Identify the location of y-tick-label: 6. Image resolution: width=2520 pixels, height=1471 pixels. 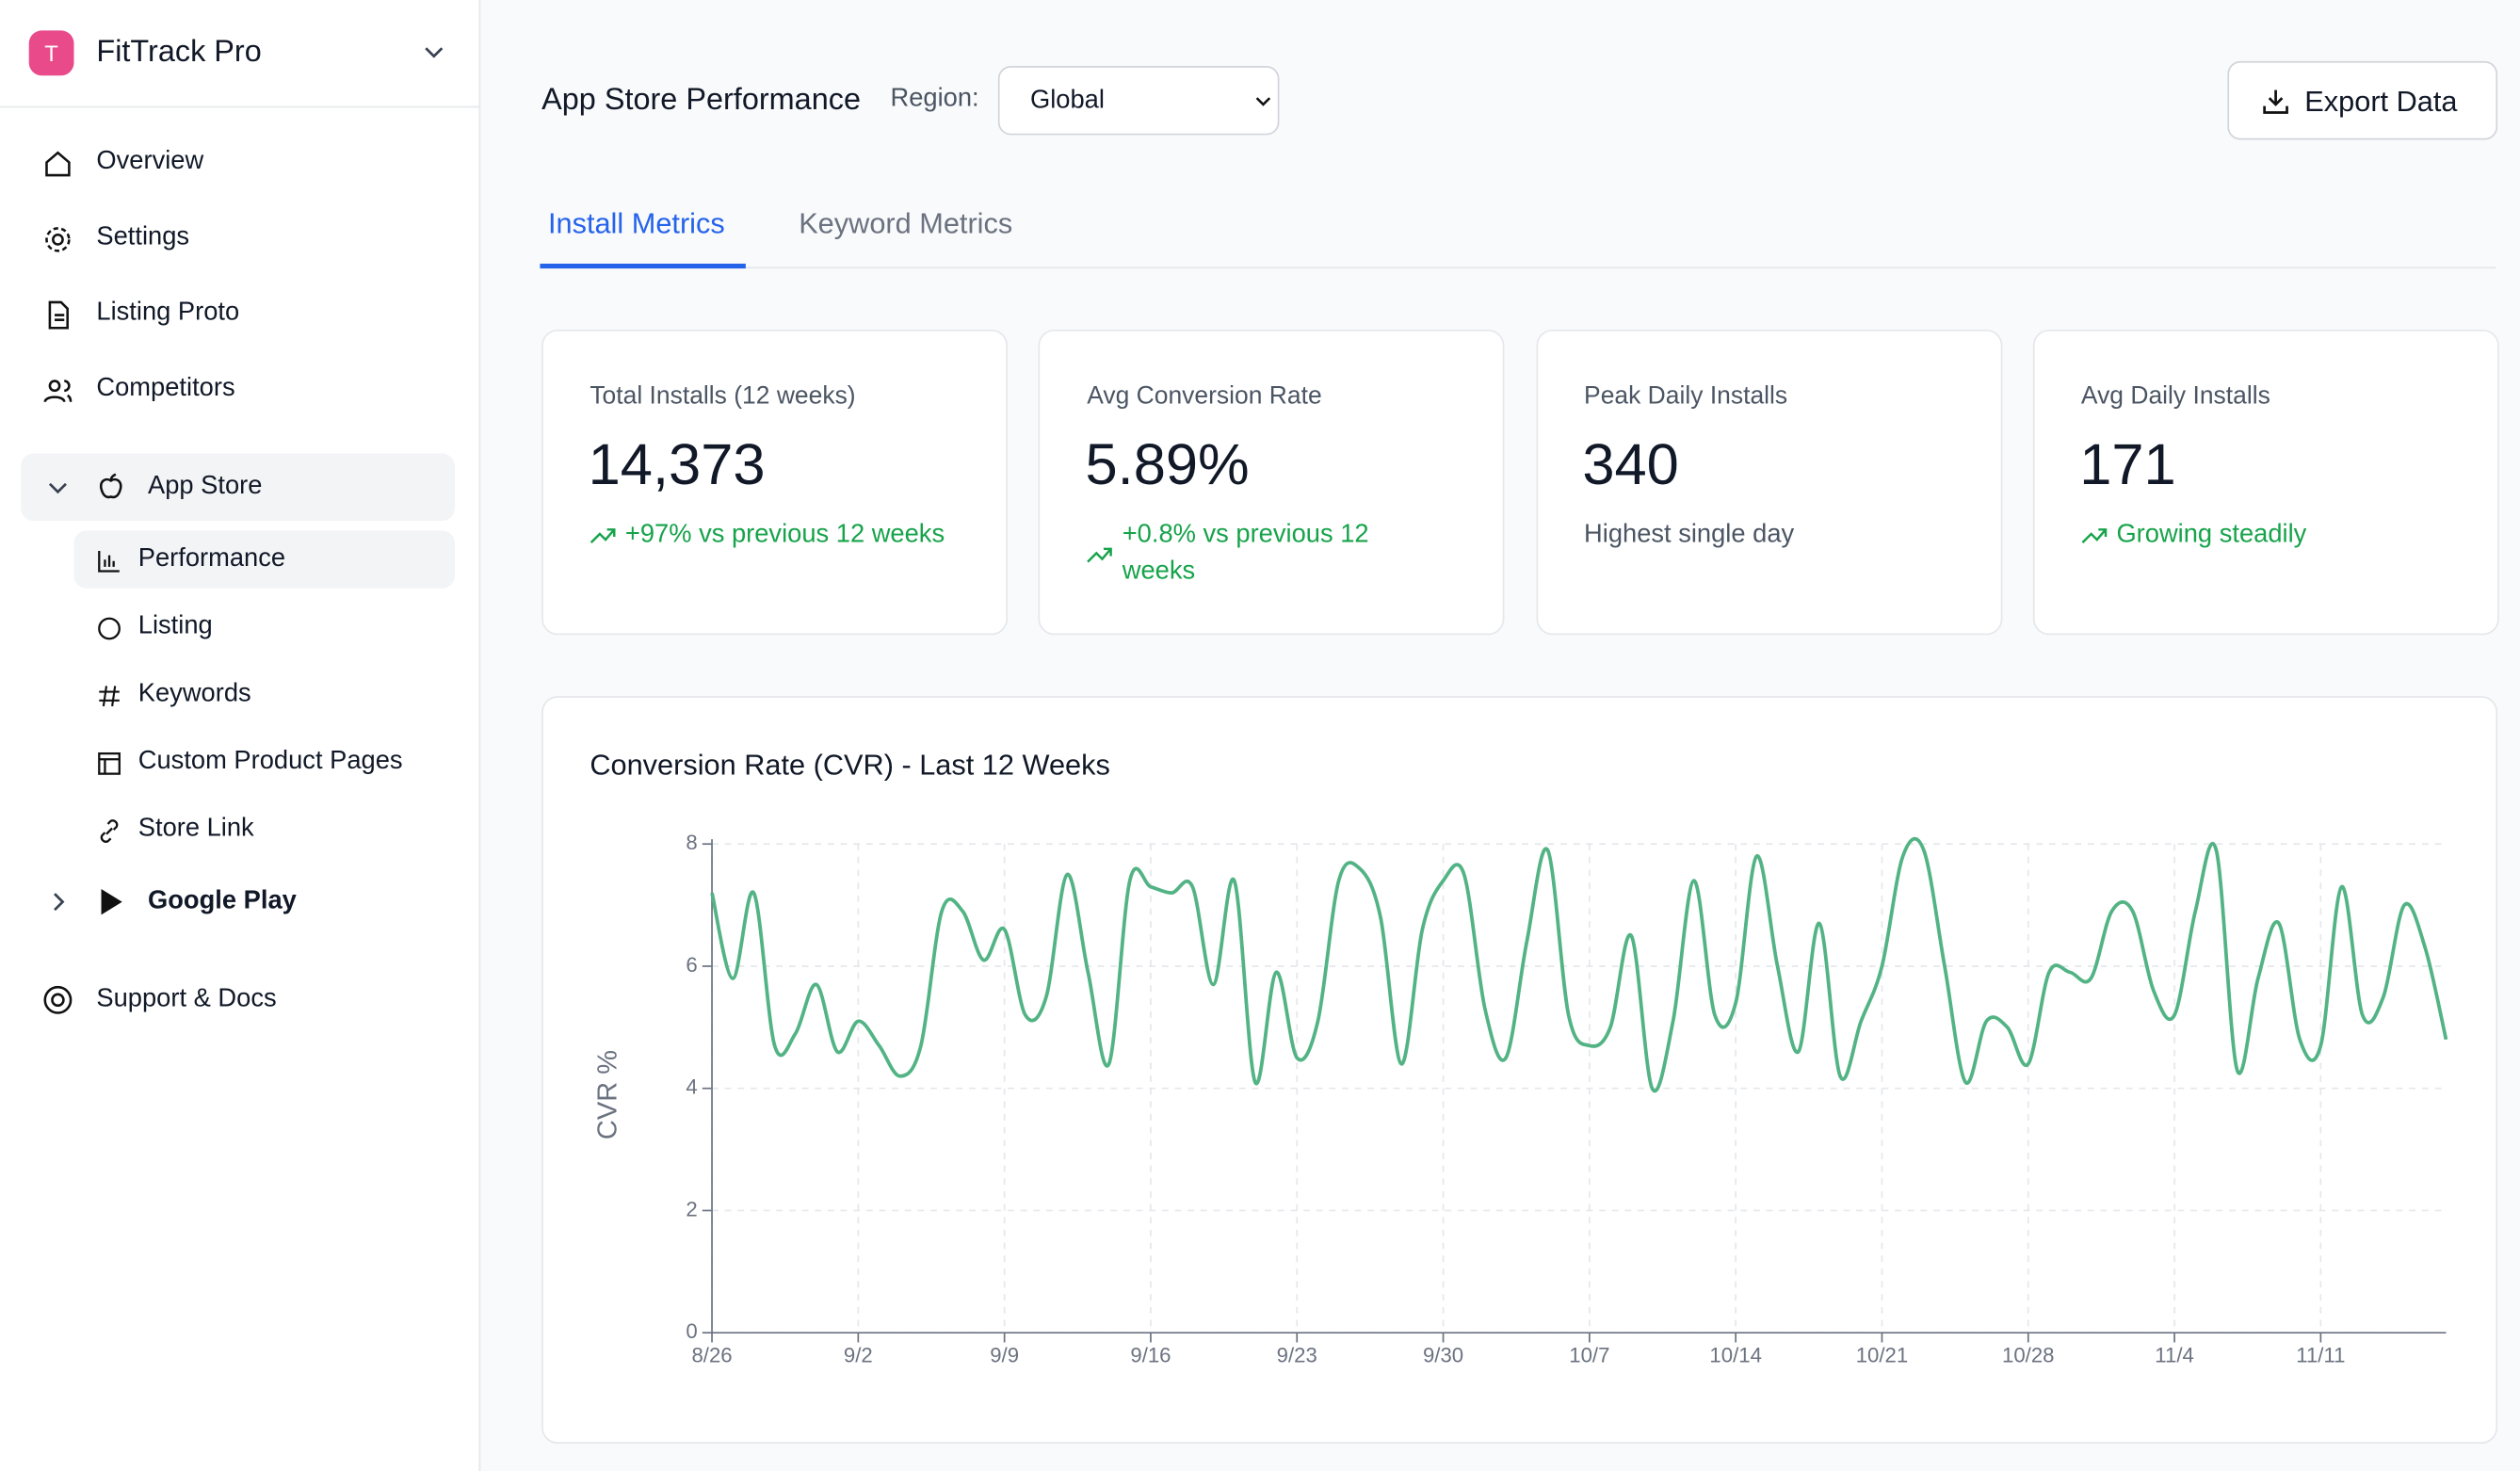
(691, 965).